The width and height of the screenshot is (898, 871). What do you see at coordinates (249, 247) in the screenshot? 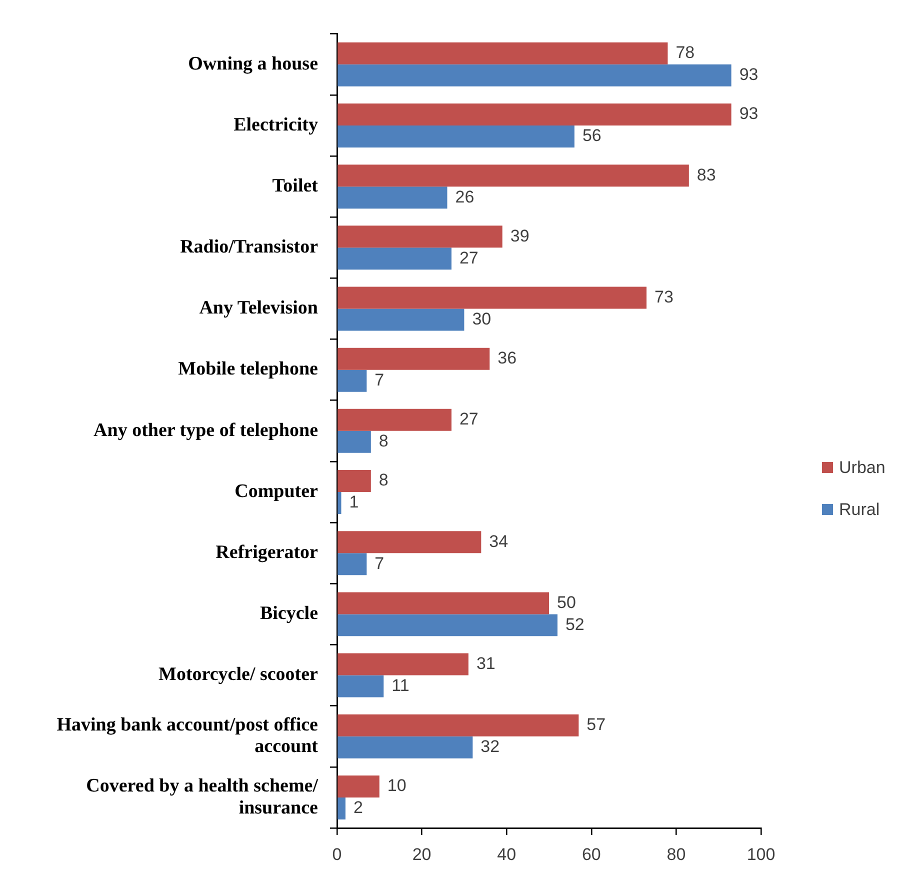
I see `y-tick-label: Radio/Transistor` at bounding box center [249, 247].